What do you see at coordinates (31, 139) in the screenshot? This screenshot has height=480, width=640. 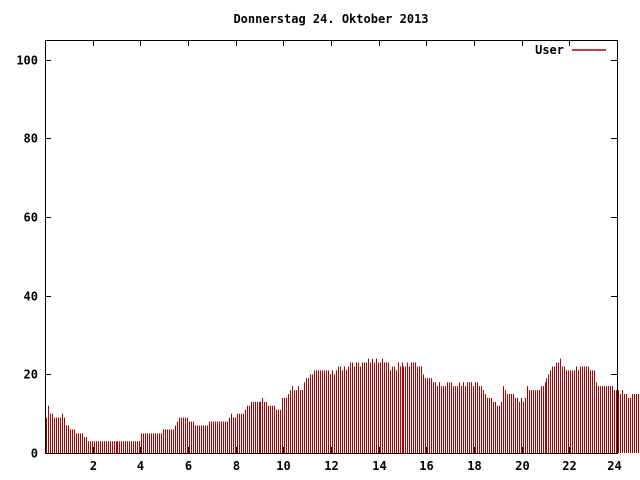 I see `y-tick-label: 80` at bounding box center [31, 139].